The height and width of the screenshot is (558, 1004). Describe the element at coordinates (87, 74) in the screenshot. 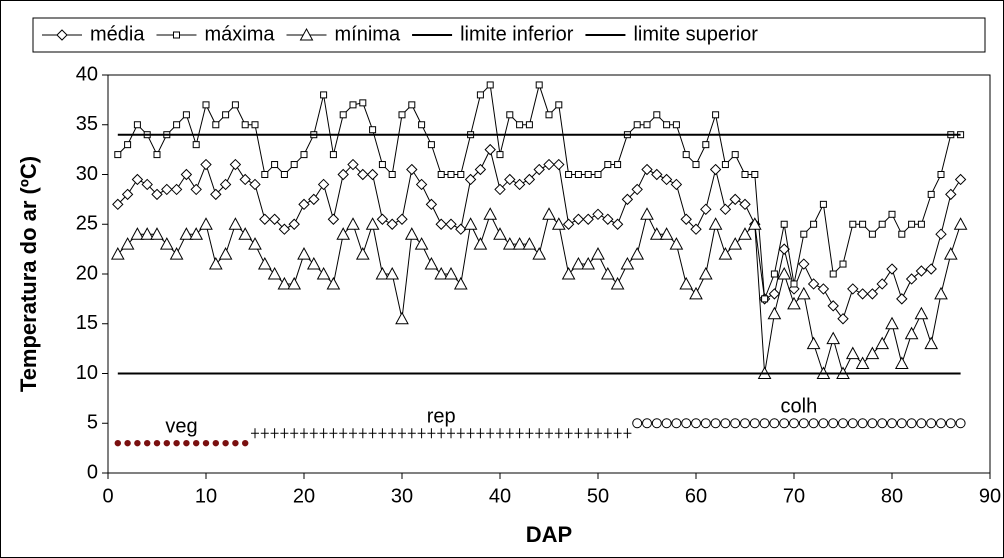

I see `y-tick-label: 40` at that location.